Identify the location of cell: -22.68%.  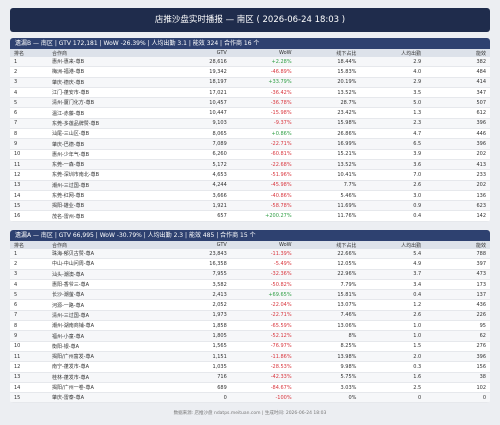
(263, 165).